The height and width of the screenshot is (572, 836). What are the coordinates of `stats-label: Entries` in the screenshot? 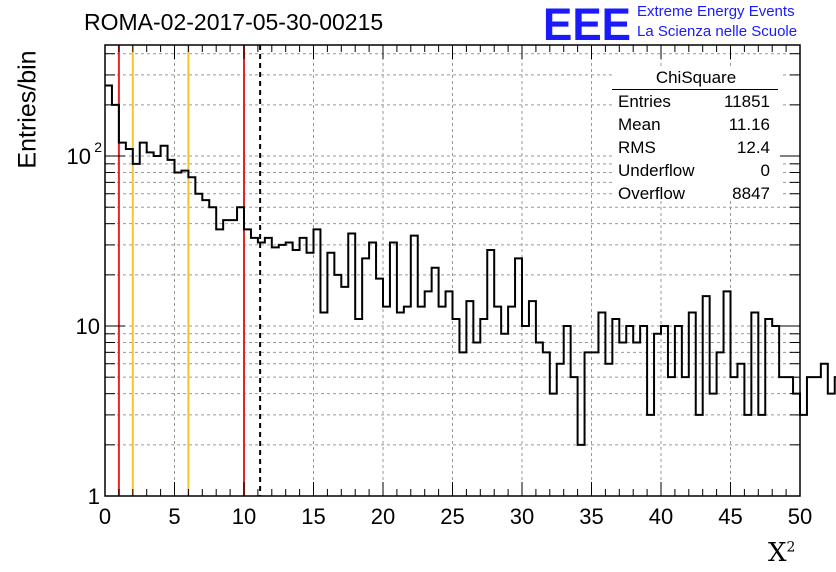 It's located at (644, 101).